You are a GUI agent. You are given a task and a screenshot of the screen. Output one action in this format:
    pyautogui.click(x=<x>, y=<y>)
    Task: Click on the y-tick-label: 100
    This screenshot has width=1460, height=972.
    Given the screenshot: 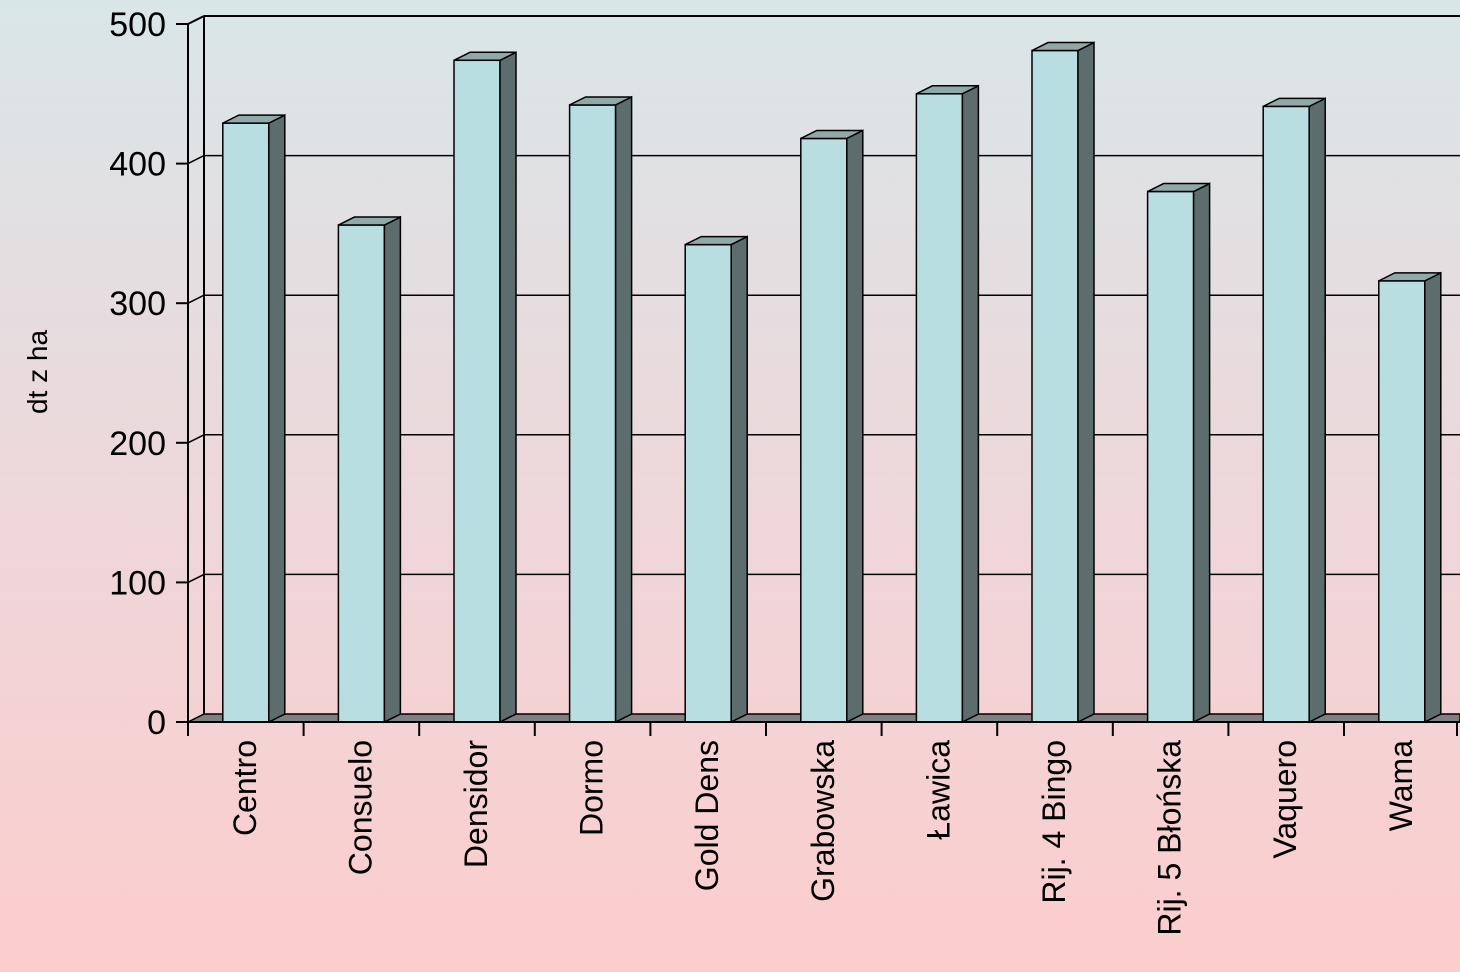 What is the action you would take?
    pyautogui.click(x=137, y=583)
    